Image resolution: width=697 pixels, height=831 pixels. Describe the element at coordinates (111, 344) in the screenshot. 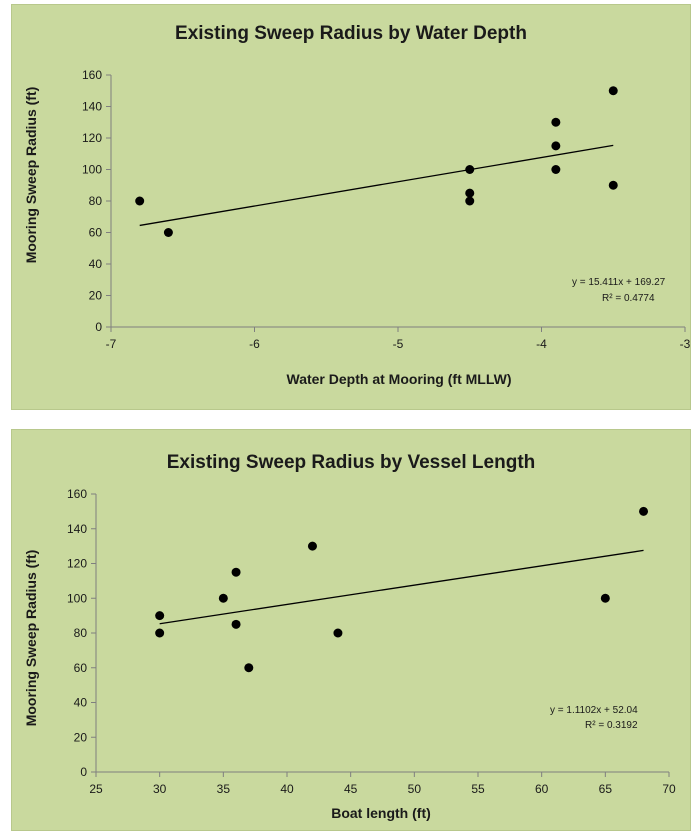

I see `x-tick-label: -7` at that location.